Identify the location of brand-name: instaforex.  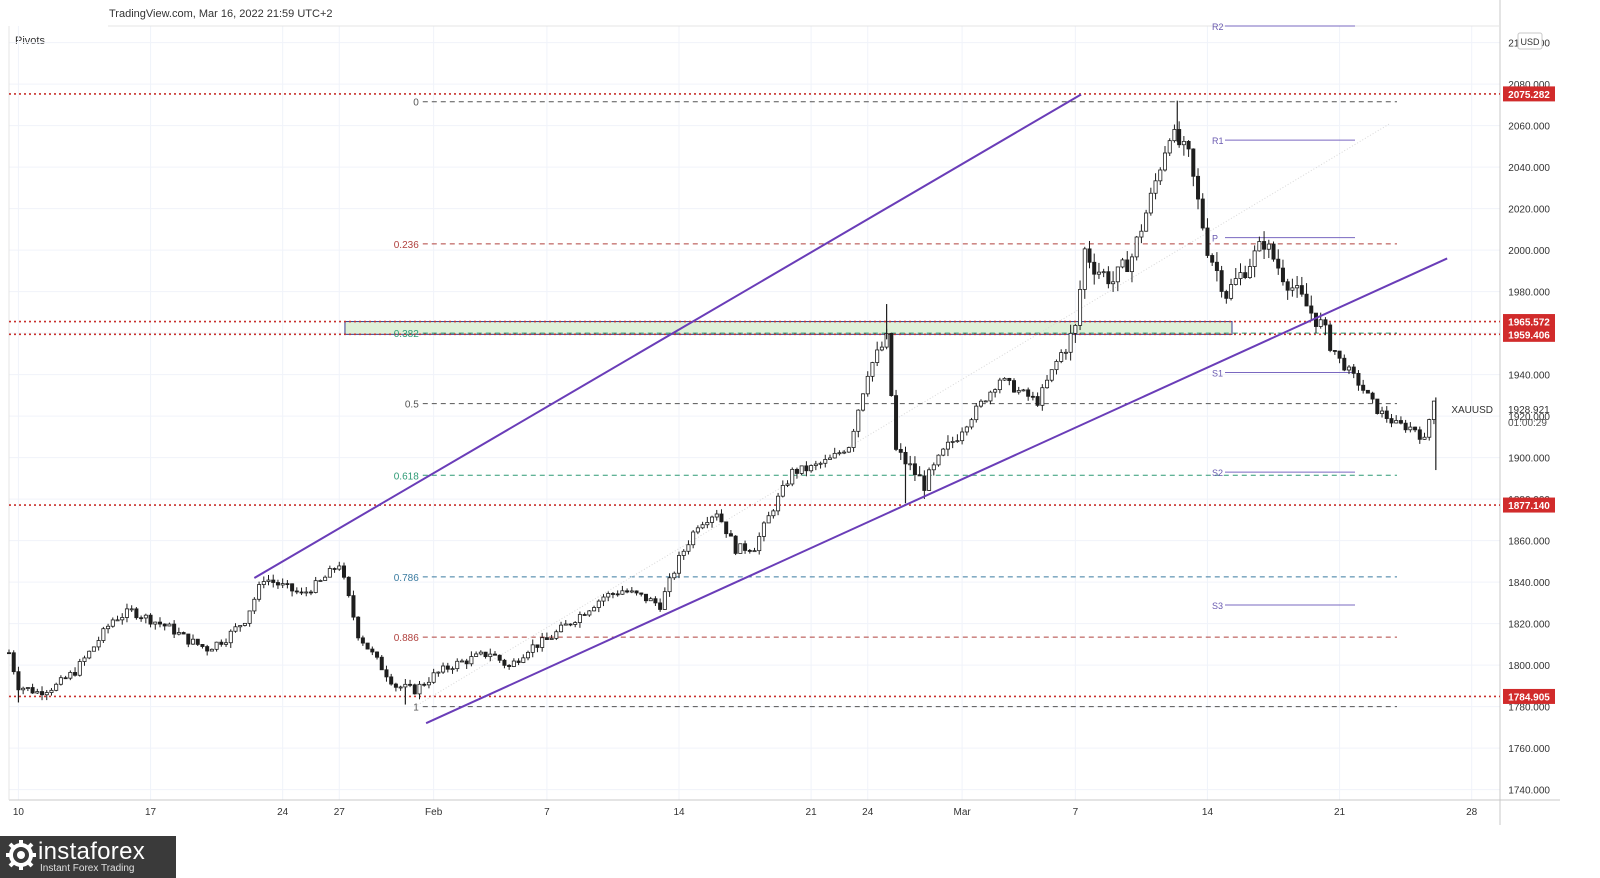
(92, 851).